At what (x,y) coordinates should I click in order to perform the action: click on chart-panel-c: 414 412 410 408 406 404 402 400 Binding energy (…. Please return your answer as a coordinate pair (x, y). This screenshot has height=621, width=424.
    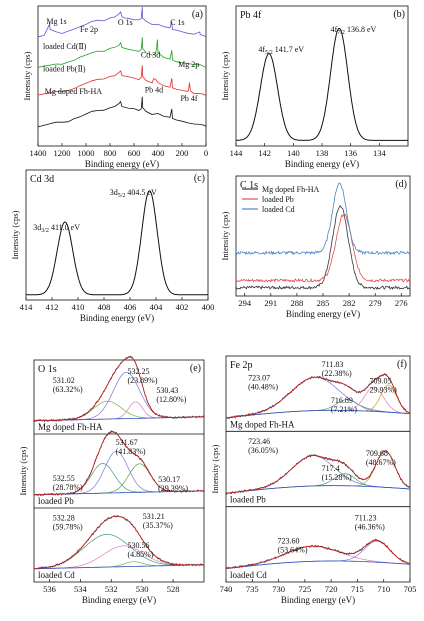
    Looking at the image, I should click on (112, 246).